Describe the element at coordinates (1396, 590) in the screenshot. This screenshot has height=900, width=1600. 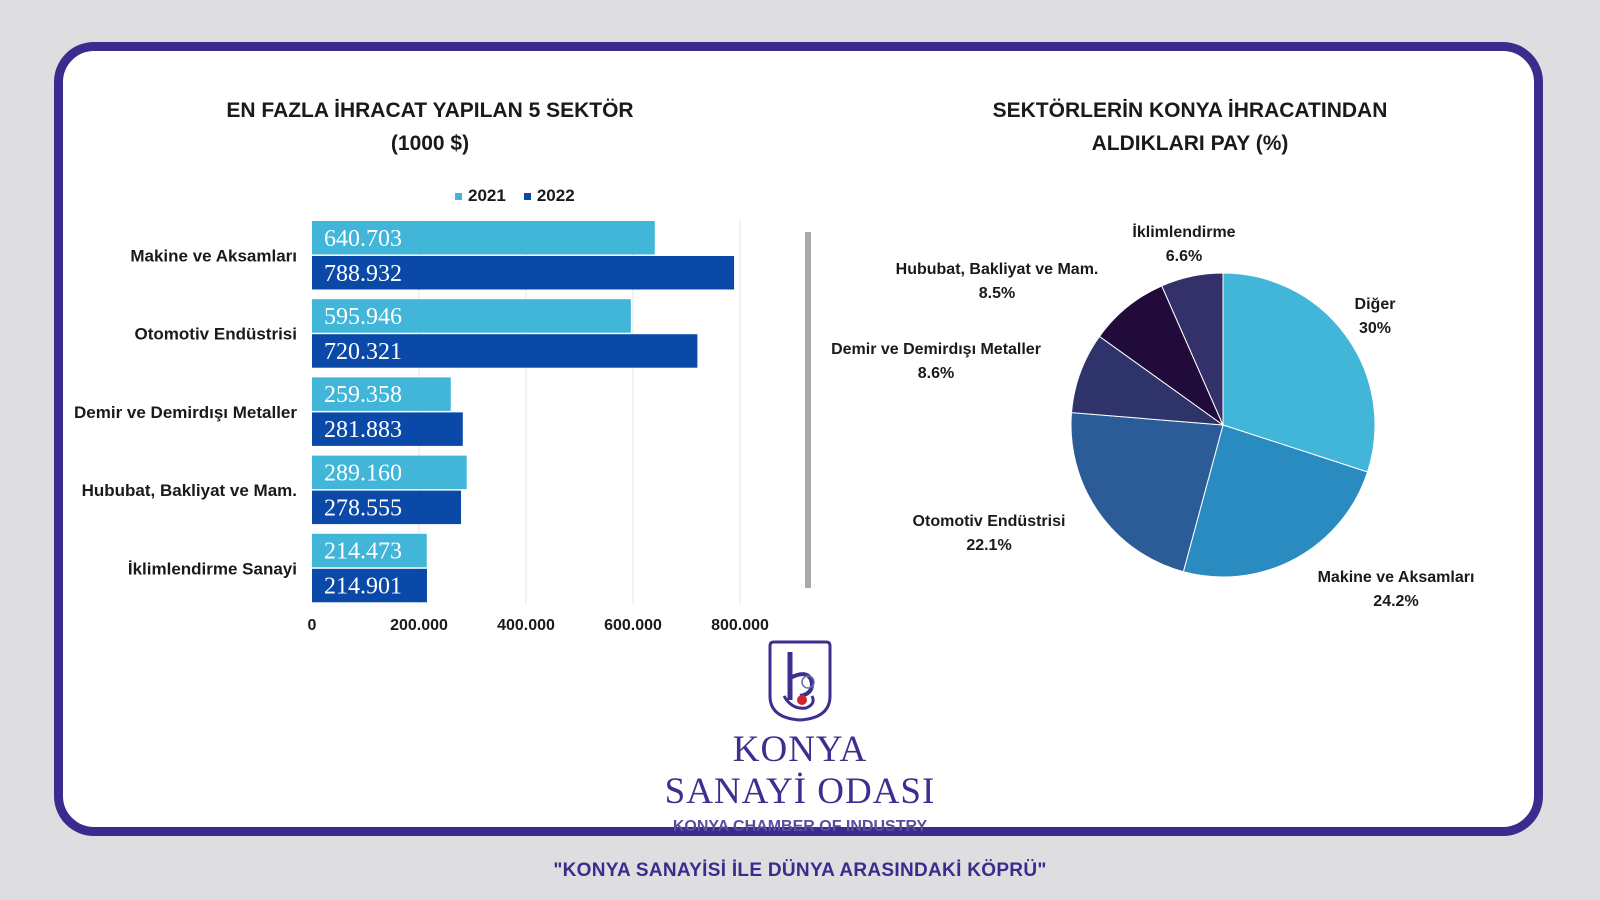
I see `pie-label-makine: Makine ve Aksamları 24.2%` at that location.